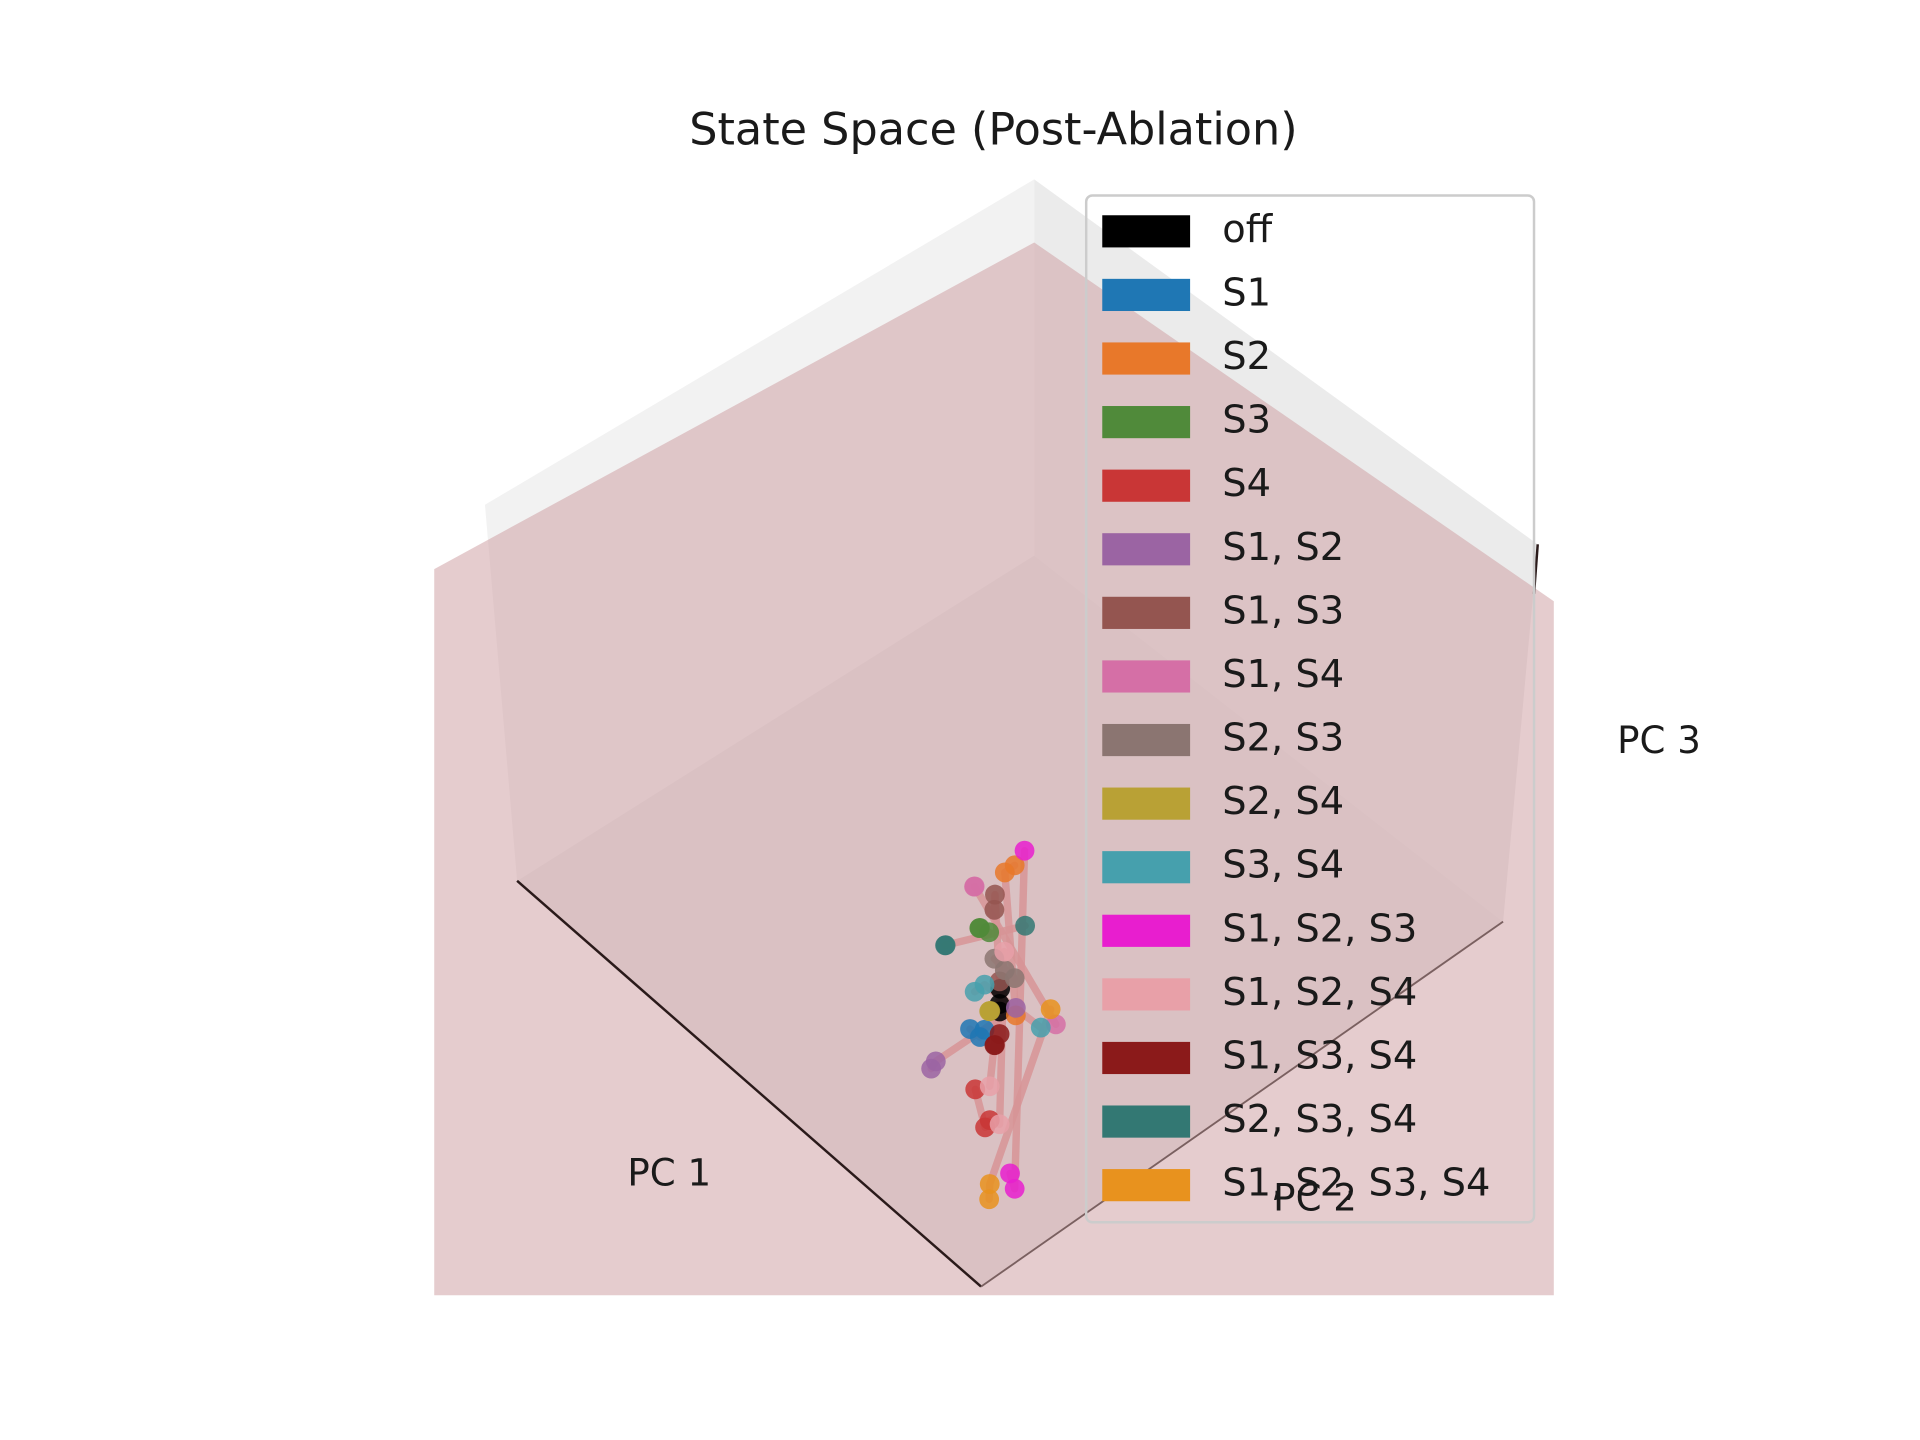 This screenshot has width=1920, height=1440. Describe the element at coordinates (1246, 292) in the screenshot. I see `legend-label: S1` at that location.